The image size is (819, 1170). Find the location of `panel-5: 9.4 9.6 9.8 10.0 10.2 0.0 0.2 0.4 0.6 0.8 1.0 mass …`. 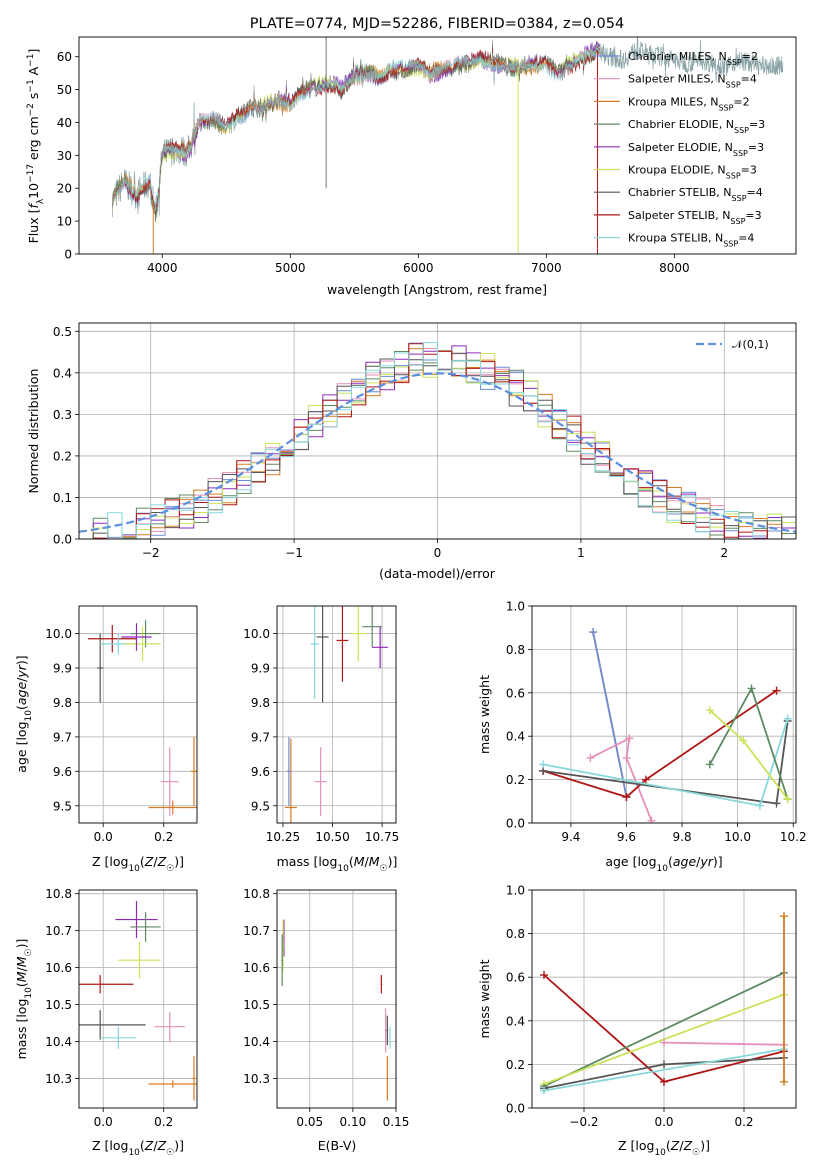

panel-5: 9.4 9.6 9.8 10.0 10.2 0.0 0.2 0.4 0.6 0.8 1.0 mass … is located at coordinates (642, 737).